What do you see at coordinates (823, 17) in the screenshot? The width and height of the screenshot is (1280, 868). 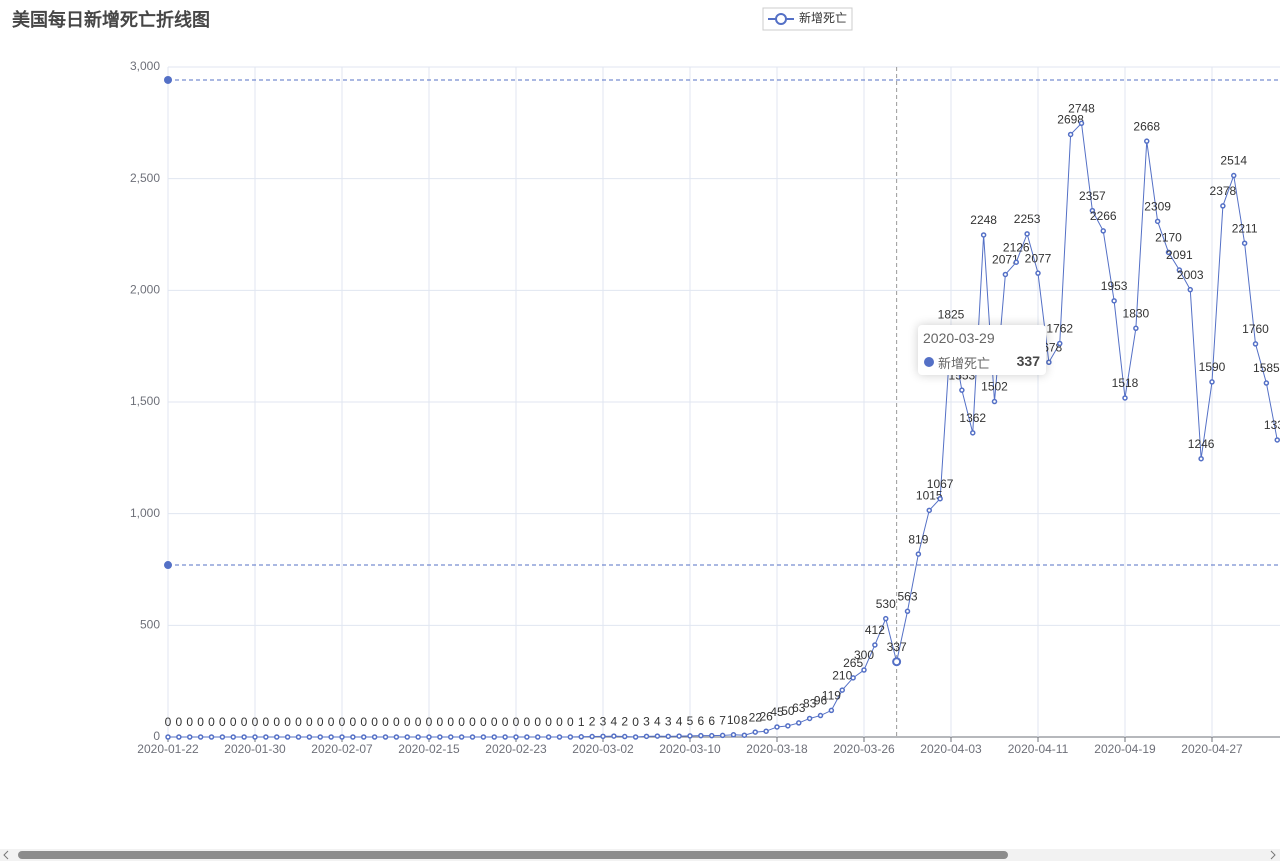 I see `legend-label: 新增死亡` at bounding box center [823, 17].